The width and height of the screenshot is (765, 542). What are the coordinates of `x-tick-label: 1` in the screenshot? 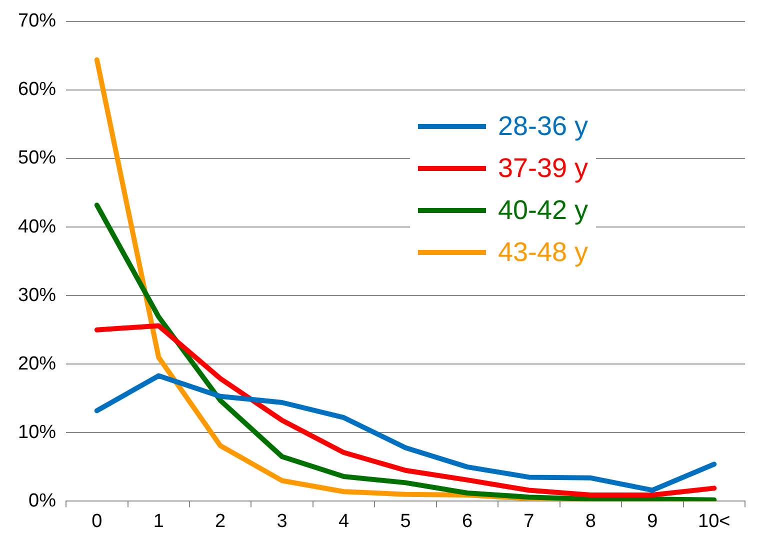 It's located at (158, 521).